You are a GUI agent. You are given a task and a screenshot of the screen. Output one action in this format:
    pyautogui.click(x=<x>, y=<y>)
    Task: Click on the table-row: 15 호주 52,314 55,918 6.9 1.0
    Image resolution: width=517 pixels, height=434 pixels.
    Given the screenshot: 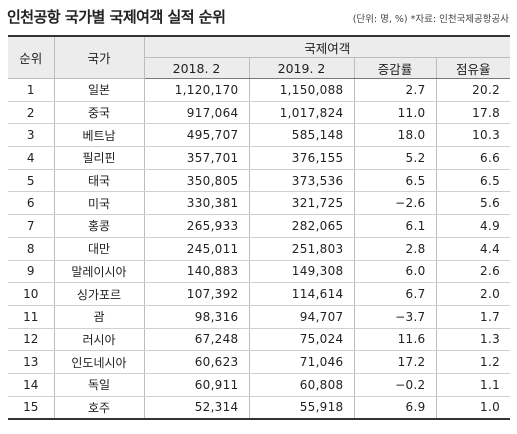 What is the action you would take?
    pyautogui.click(x=259, y=408)
    